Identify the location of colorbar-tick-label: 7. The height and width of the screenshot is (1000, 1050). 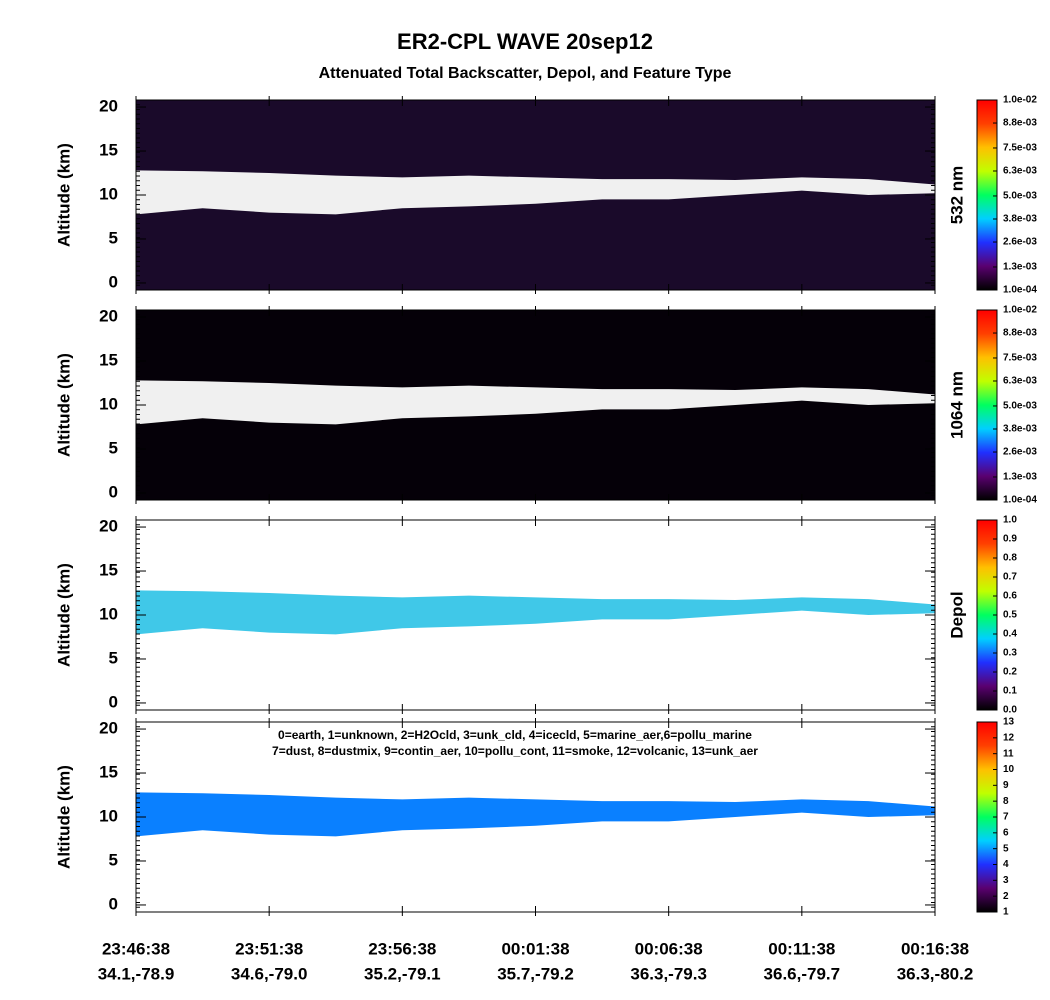
(1006, 817).